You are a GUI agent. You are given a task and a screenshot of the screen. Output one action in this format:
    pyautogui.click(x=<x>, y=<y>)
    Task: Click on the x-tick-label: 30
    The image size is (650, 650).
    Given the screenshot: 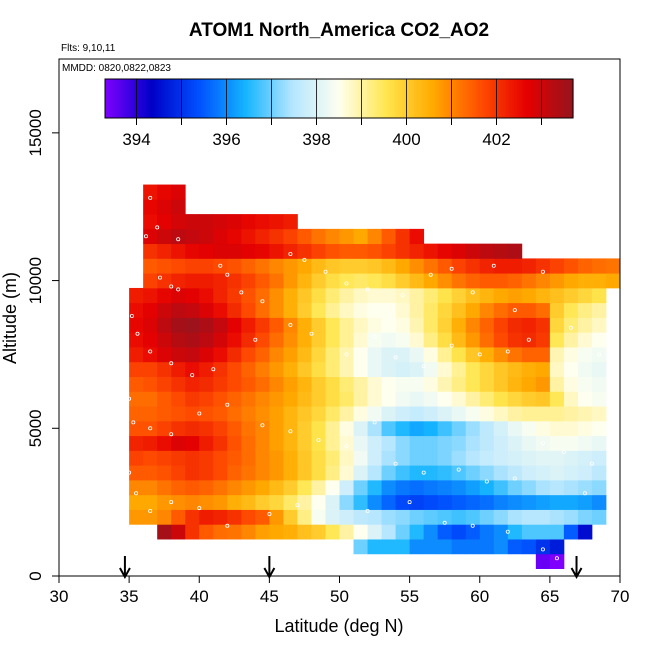 What is the action you would take?
    pyautogui.click(x=59, y=596)
    